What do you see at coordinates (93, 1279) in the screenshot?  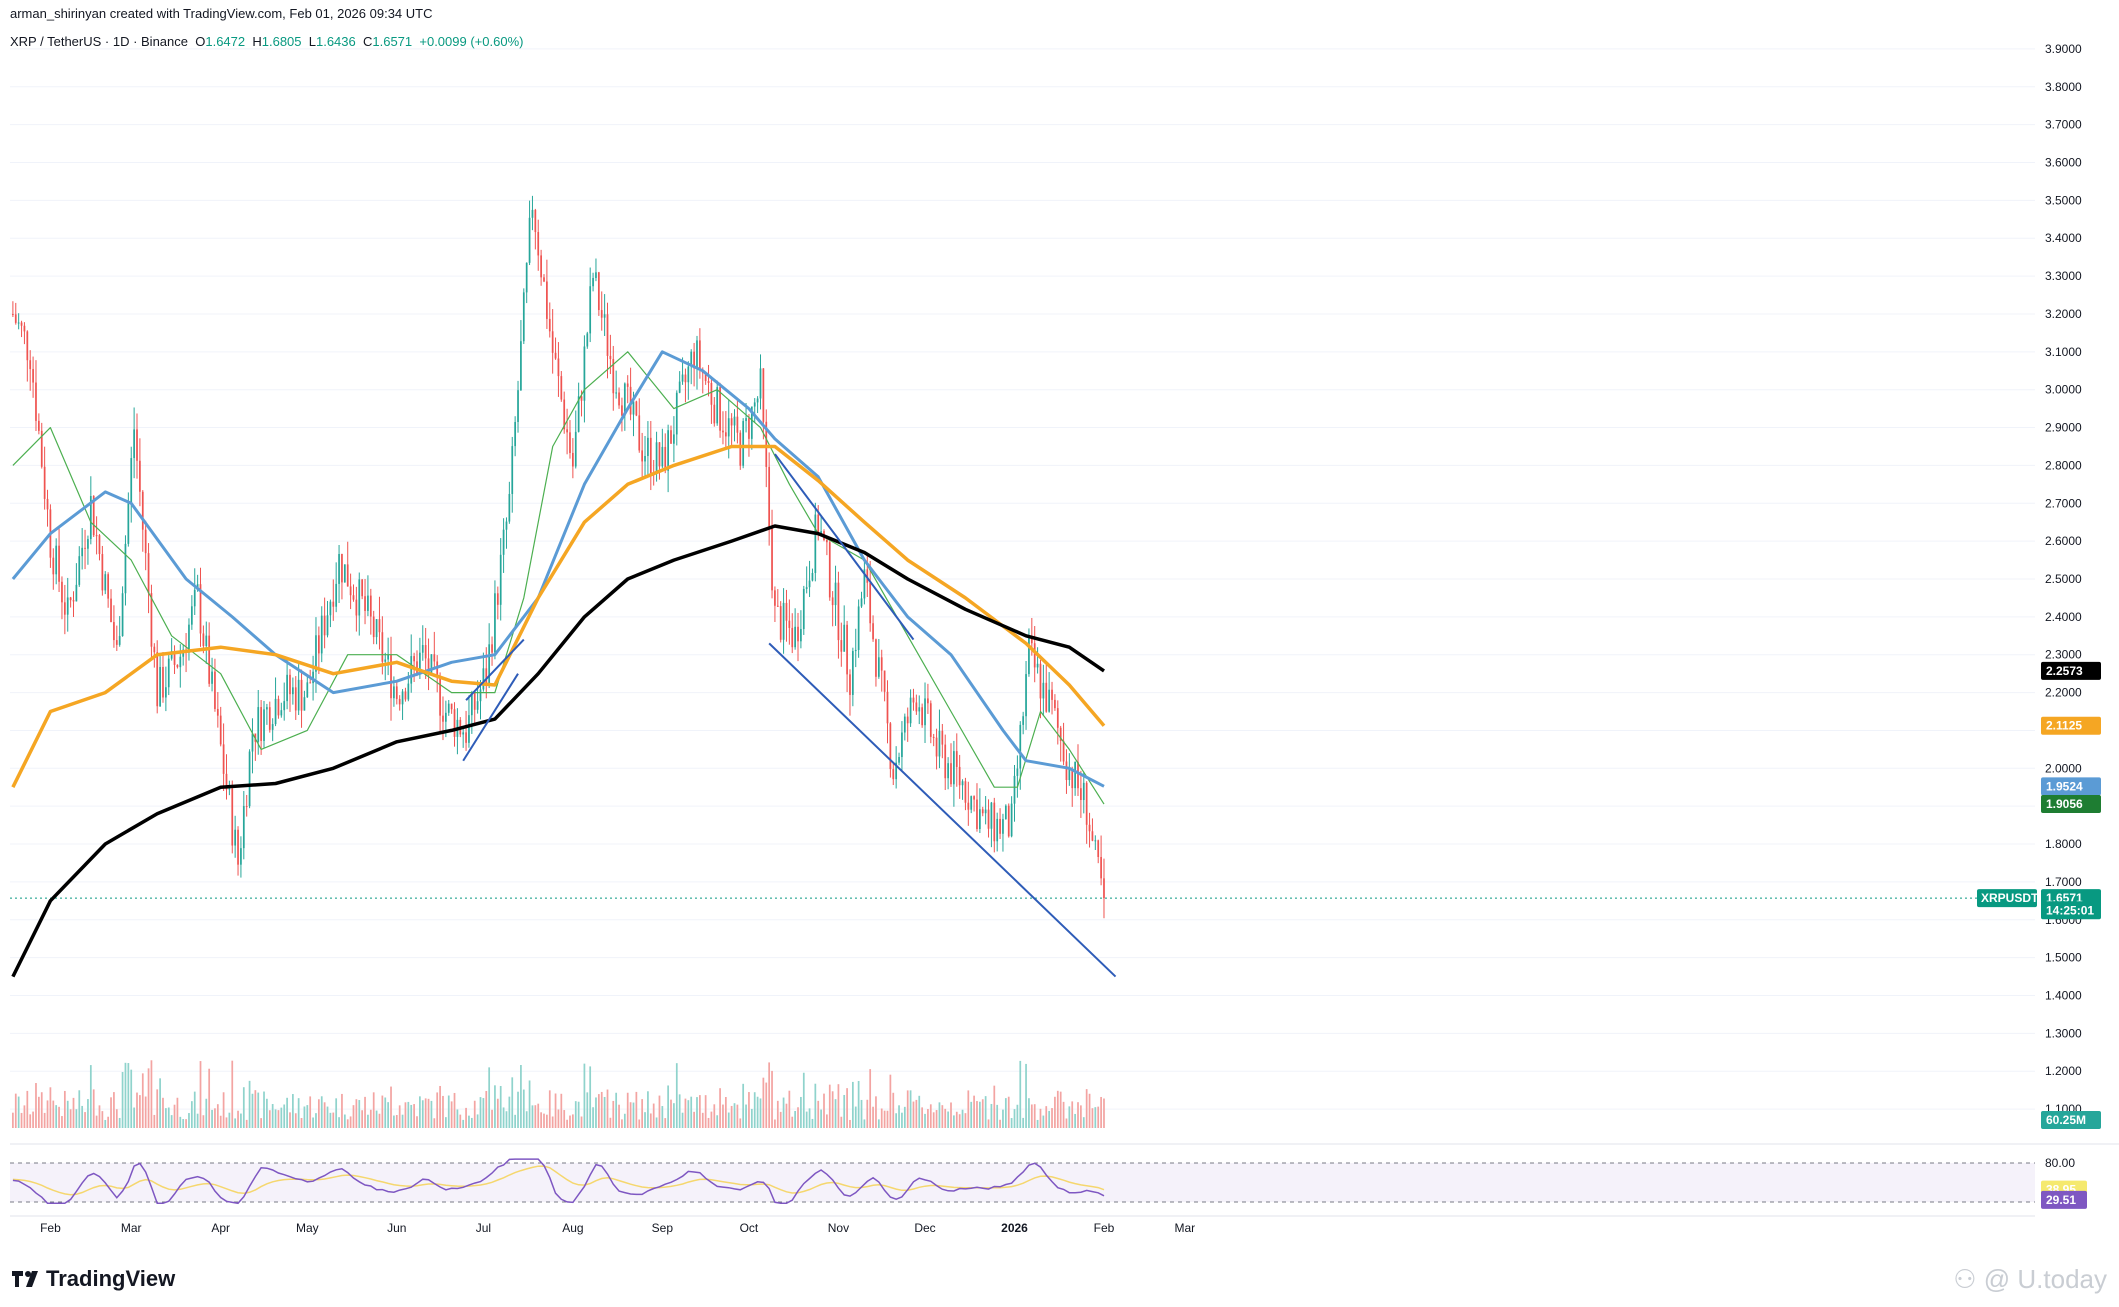 I see `tradingview-brand: TradingView` at bounding box center [93, 1279].